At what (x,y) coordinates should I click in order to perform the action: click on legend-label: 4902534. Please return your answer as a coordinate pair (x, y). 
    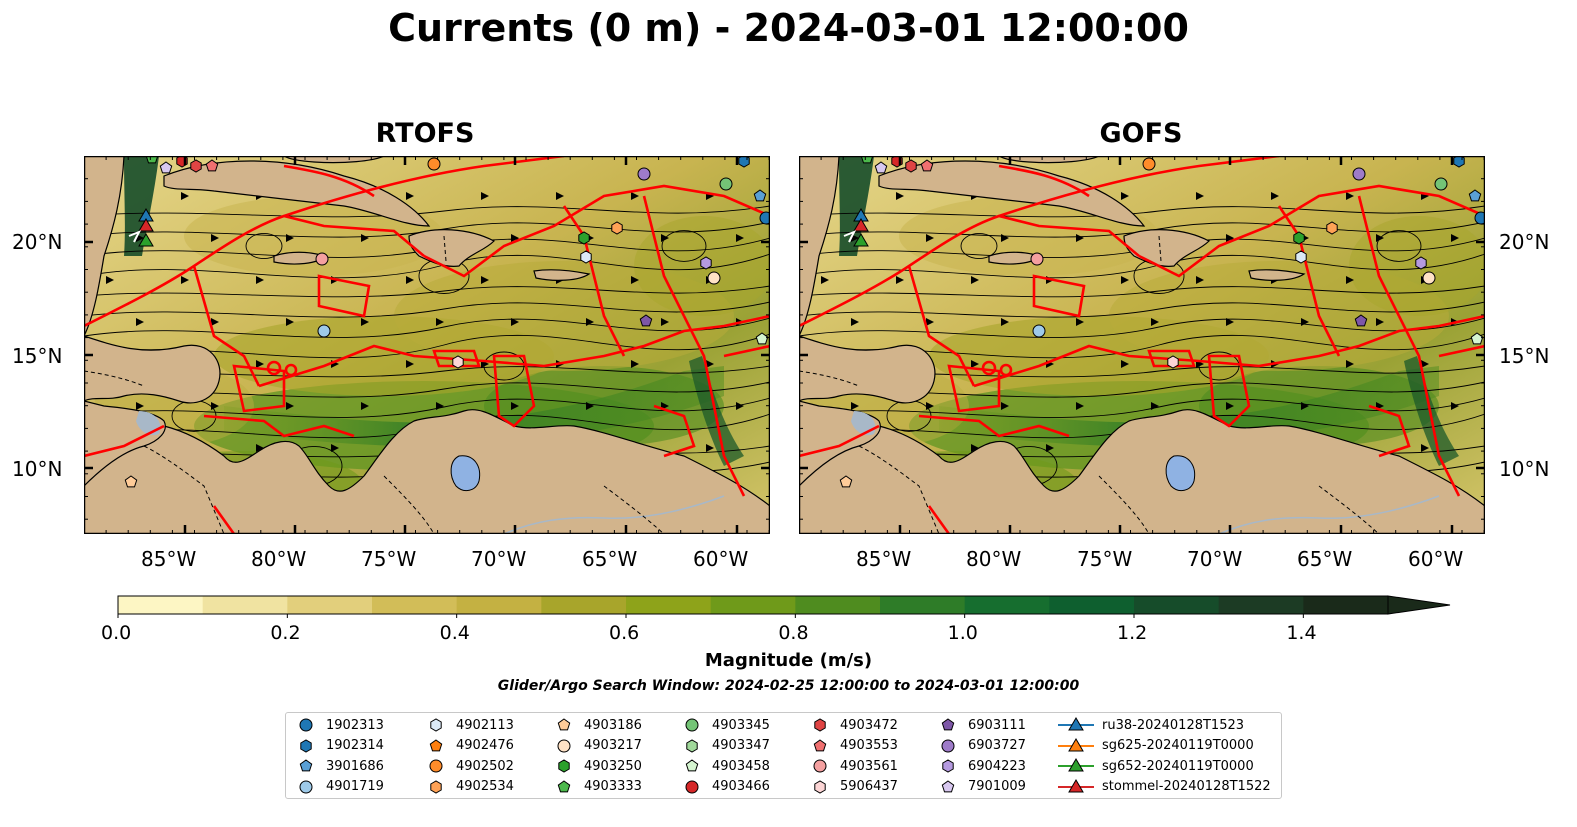
    Looking at the image, I should click on (485, 786).